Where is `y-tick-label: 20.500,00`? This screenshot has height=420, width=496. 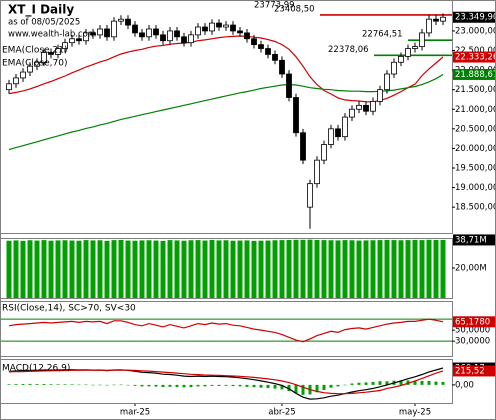
y-tick-label: 20.500,00 is located at coordinates (475, 129).